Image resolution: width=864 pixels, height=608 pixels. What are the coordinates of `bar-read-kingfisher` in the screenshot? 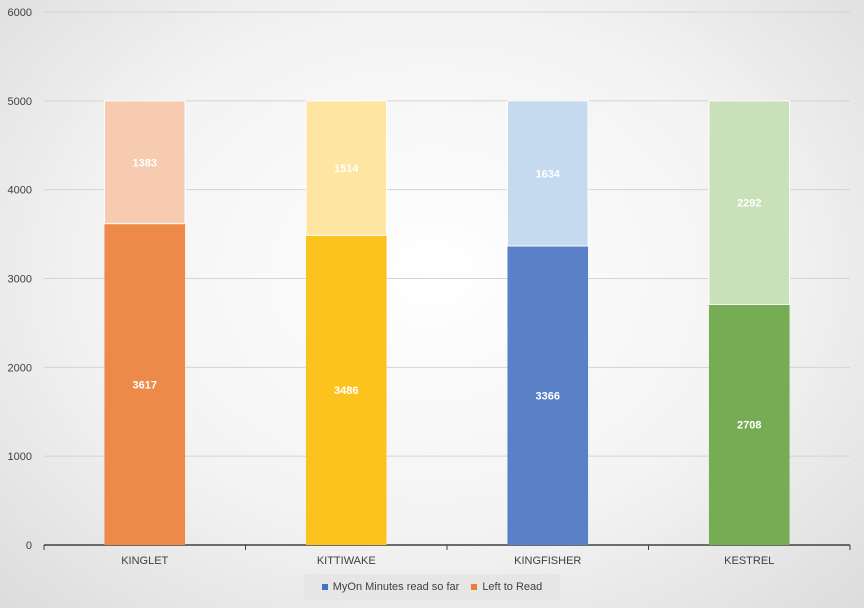 It's located at (548, 395).